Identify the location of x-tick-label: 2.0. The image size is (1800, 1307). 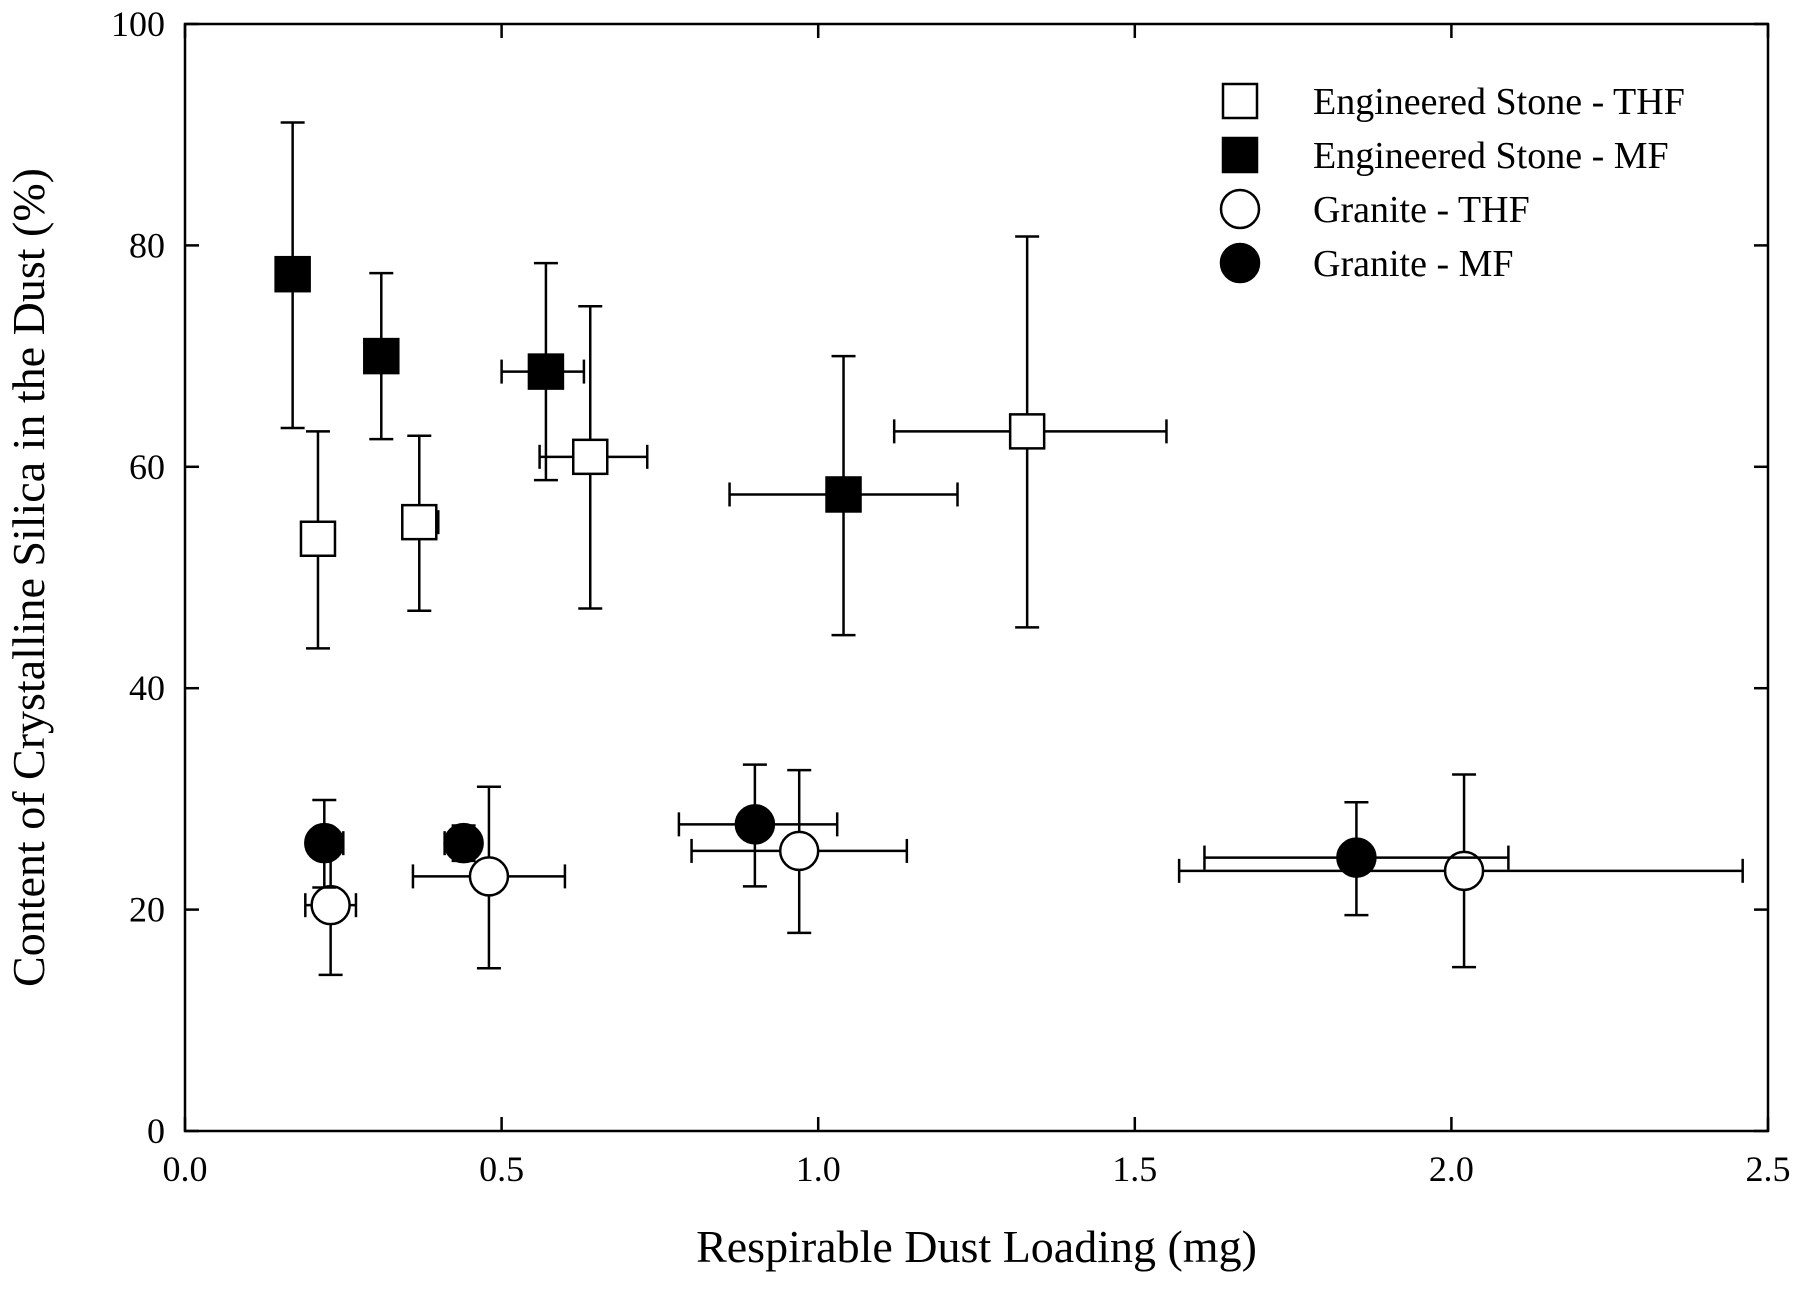
(1451, 1169).